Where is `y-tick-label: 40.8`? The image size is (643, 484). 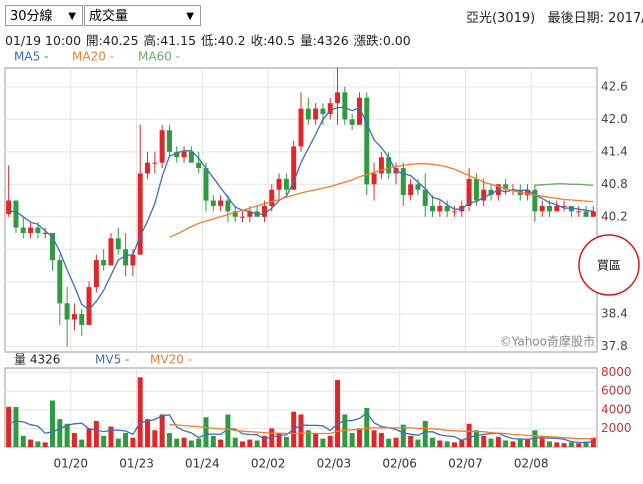
y-tick-label: 40.8 is located at coordinates (614, 184).